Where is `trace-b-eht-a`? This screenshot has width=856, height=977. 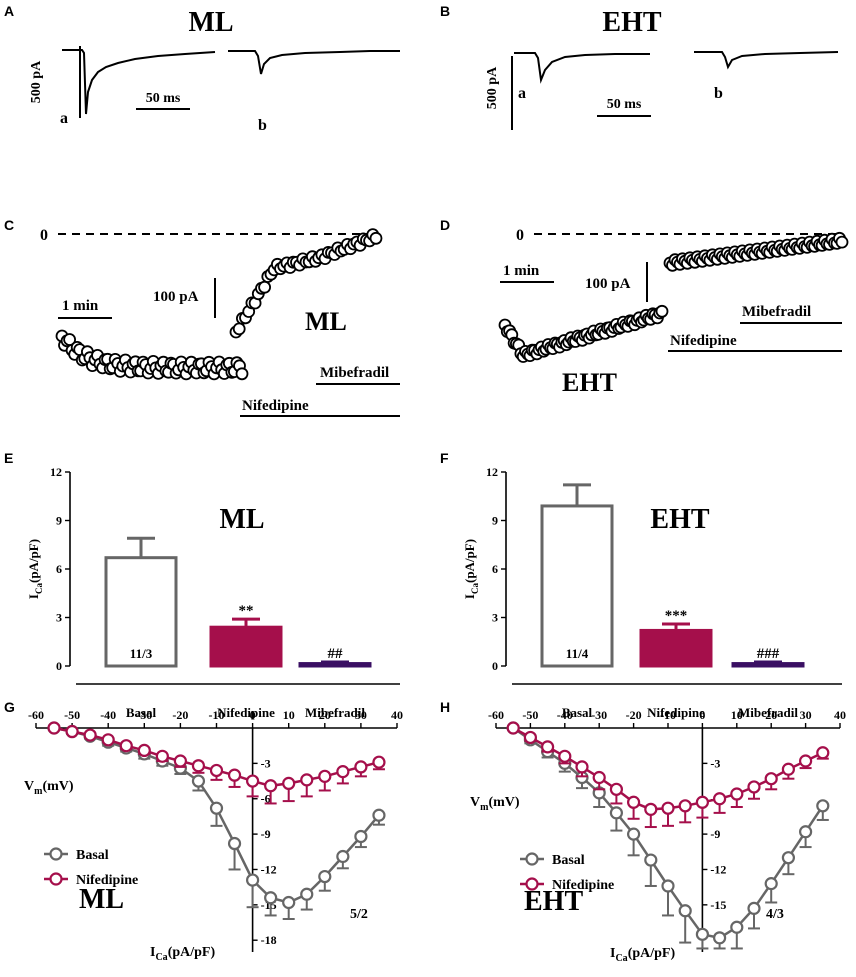 trace-b-eht-a is located at coordinates (582, 68).